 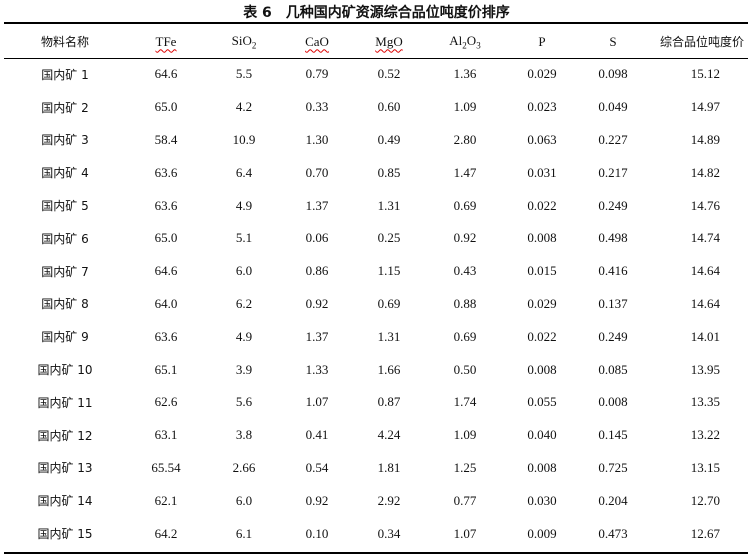 I want to click on value-cell: 64.6, so click(x=166, y=271).